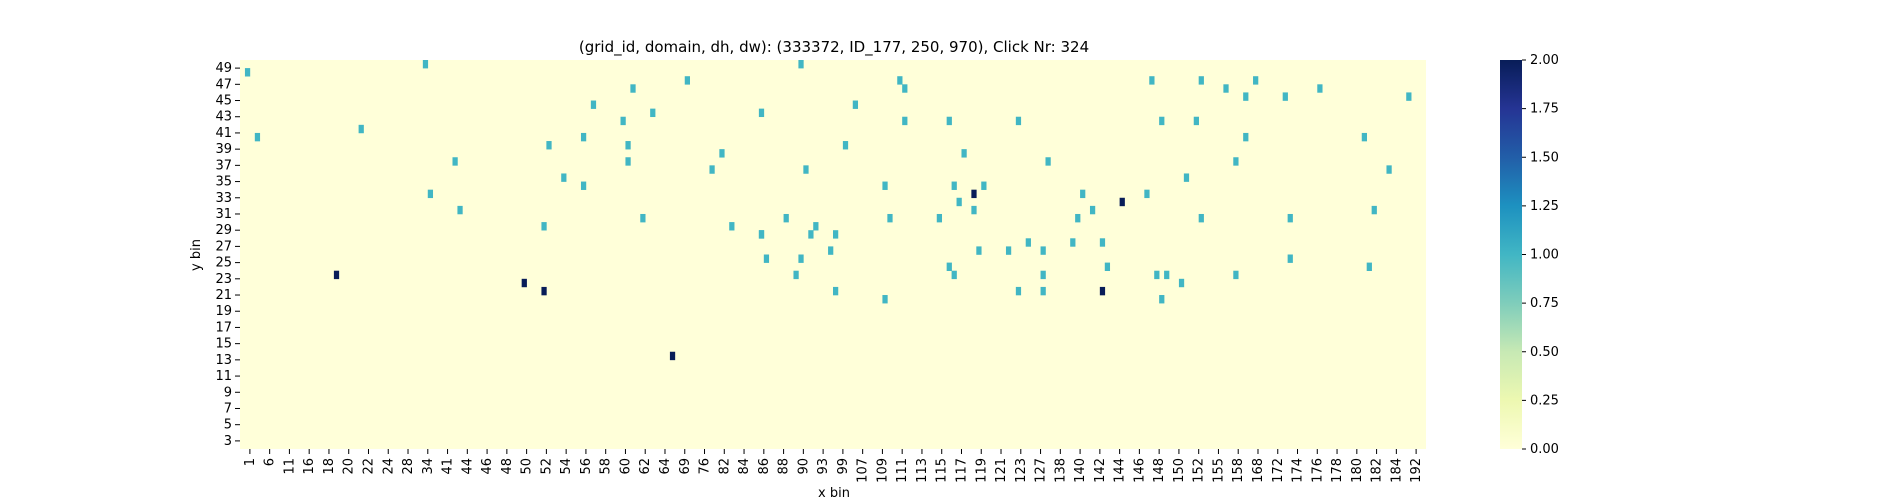 This screenshot has height=500, width=1900. I want to click on x-tick-label: 48, so click(507, 466).